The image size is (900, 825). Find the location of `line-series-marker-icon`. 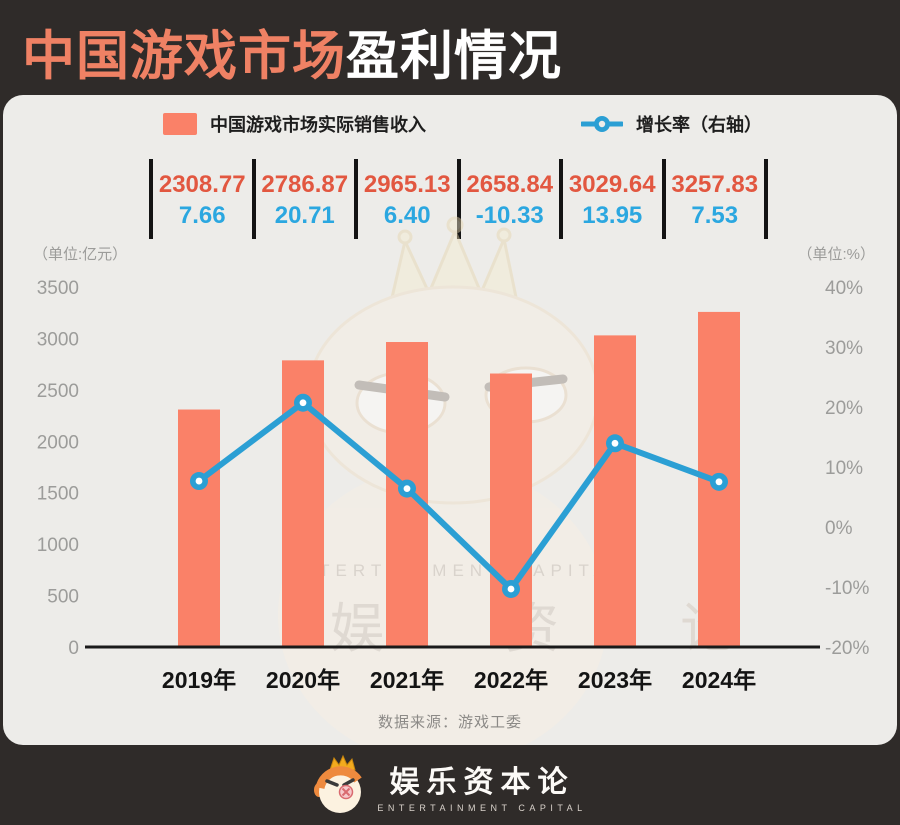

line-series-marker-icon is located at coordinates (602, 124).